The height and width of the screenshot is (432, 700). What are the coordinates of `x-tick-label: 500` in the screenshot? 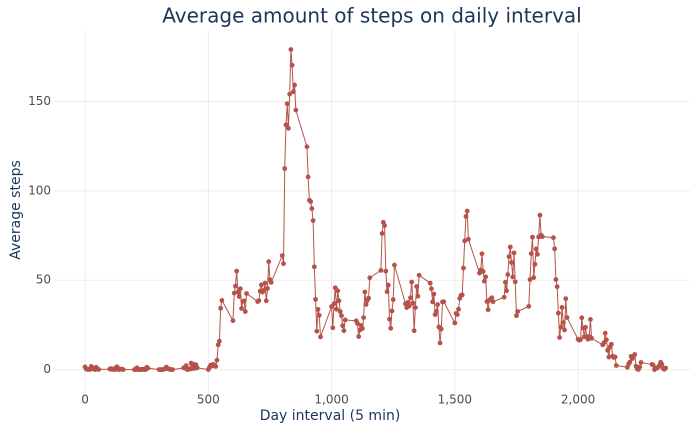 It's located at (208, 400).